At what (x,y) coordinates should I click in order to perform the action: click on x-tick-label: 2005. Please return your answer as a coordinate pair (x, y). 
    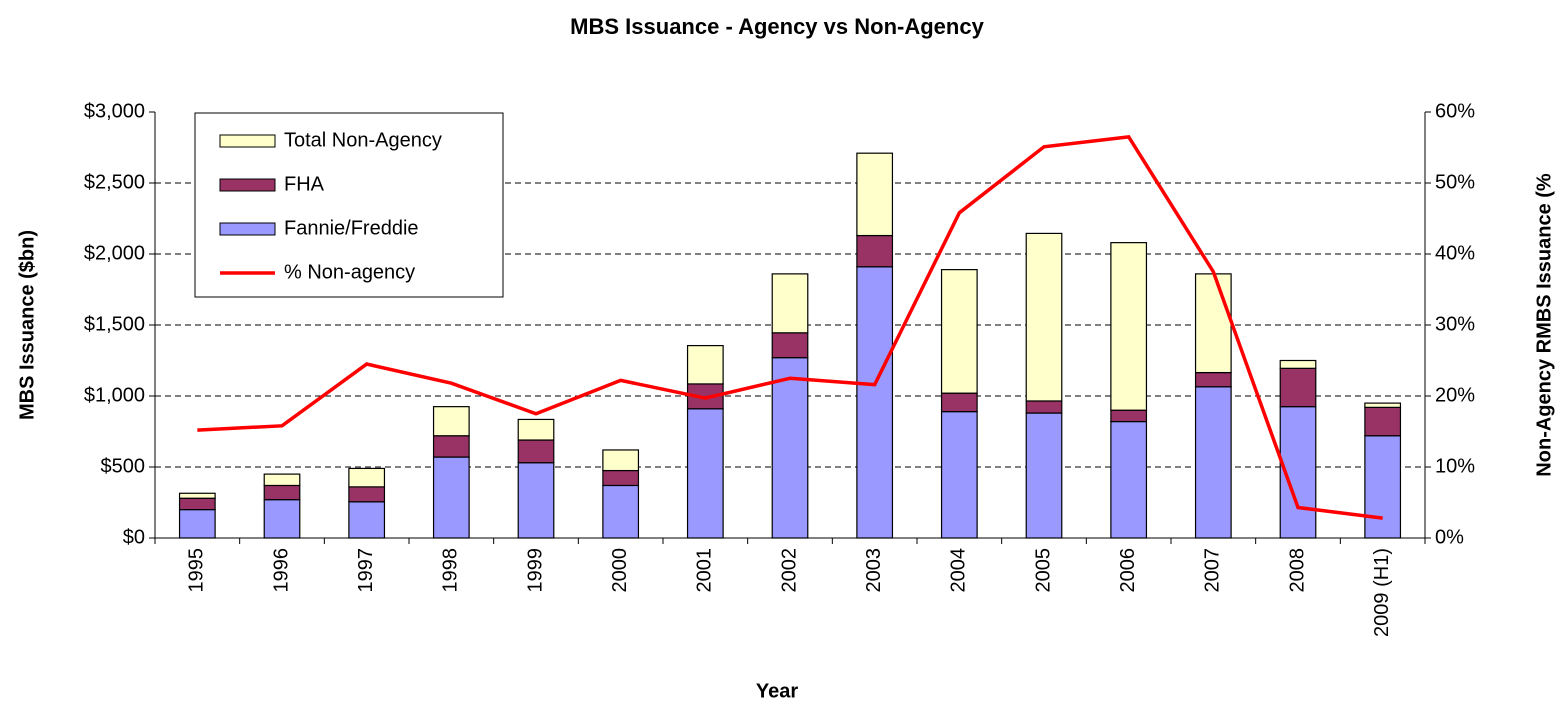
    Looking at the image, I should click on (1043, 570).